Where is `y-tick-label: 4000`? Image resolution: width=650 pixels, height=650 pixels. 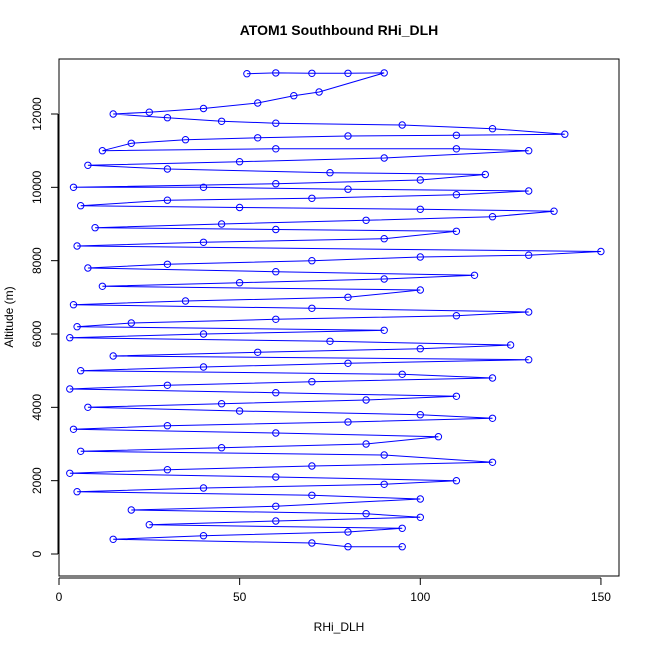
y-tick-label: 4000 is located at coordinates (37, 407).